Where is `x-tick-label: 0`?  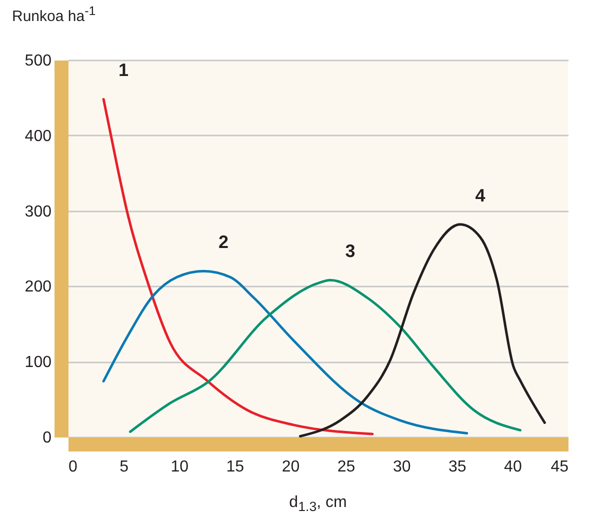 x-tick-label: 0 is located at coordinates (73, 467).